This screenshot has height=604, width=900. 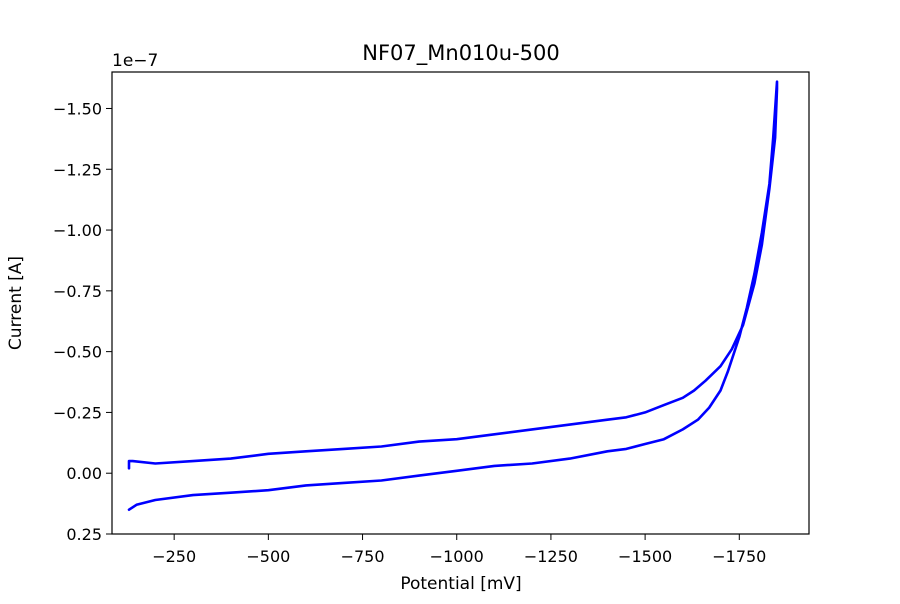 What do you see at coordinates (268, 556) in the screenshot?
I see `x-tick-label: −500` at bounding box center [268, 556].